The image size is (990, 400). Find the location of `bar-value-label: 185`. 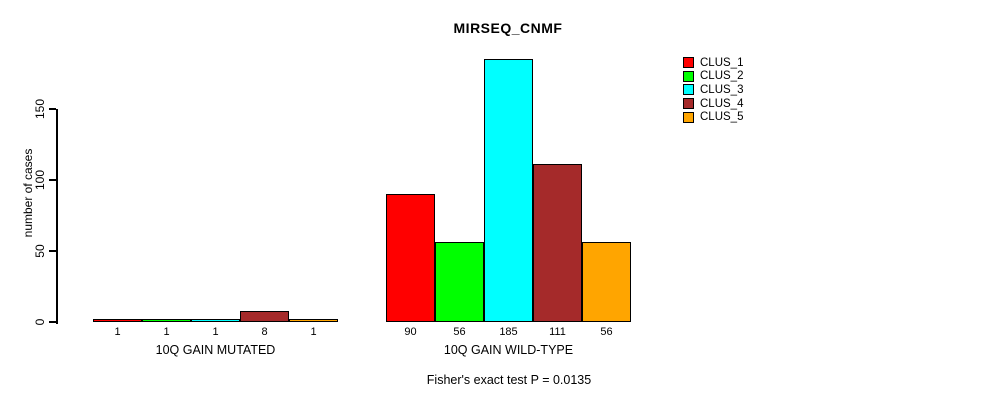

bar-value-label: 185 is located at coordinates (508, 332).